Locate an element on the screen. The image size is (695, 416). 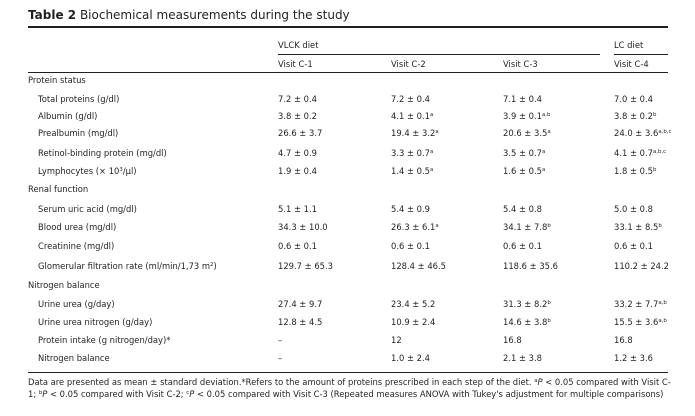
row-label: Protein intake (g nitrogen/day)* is located at coordinates (104, 340).